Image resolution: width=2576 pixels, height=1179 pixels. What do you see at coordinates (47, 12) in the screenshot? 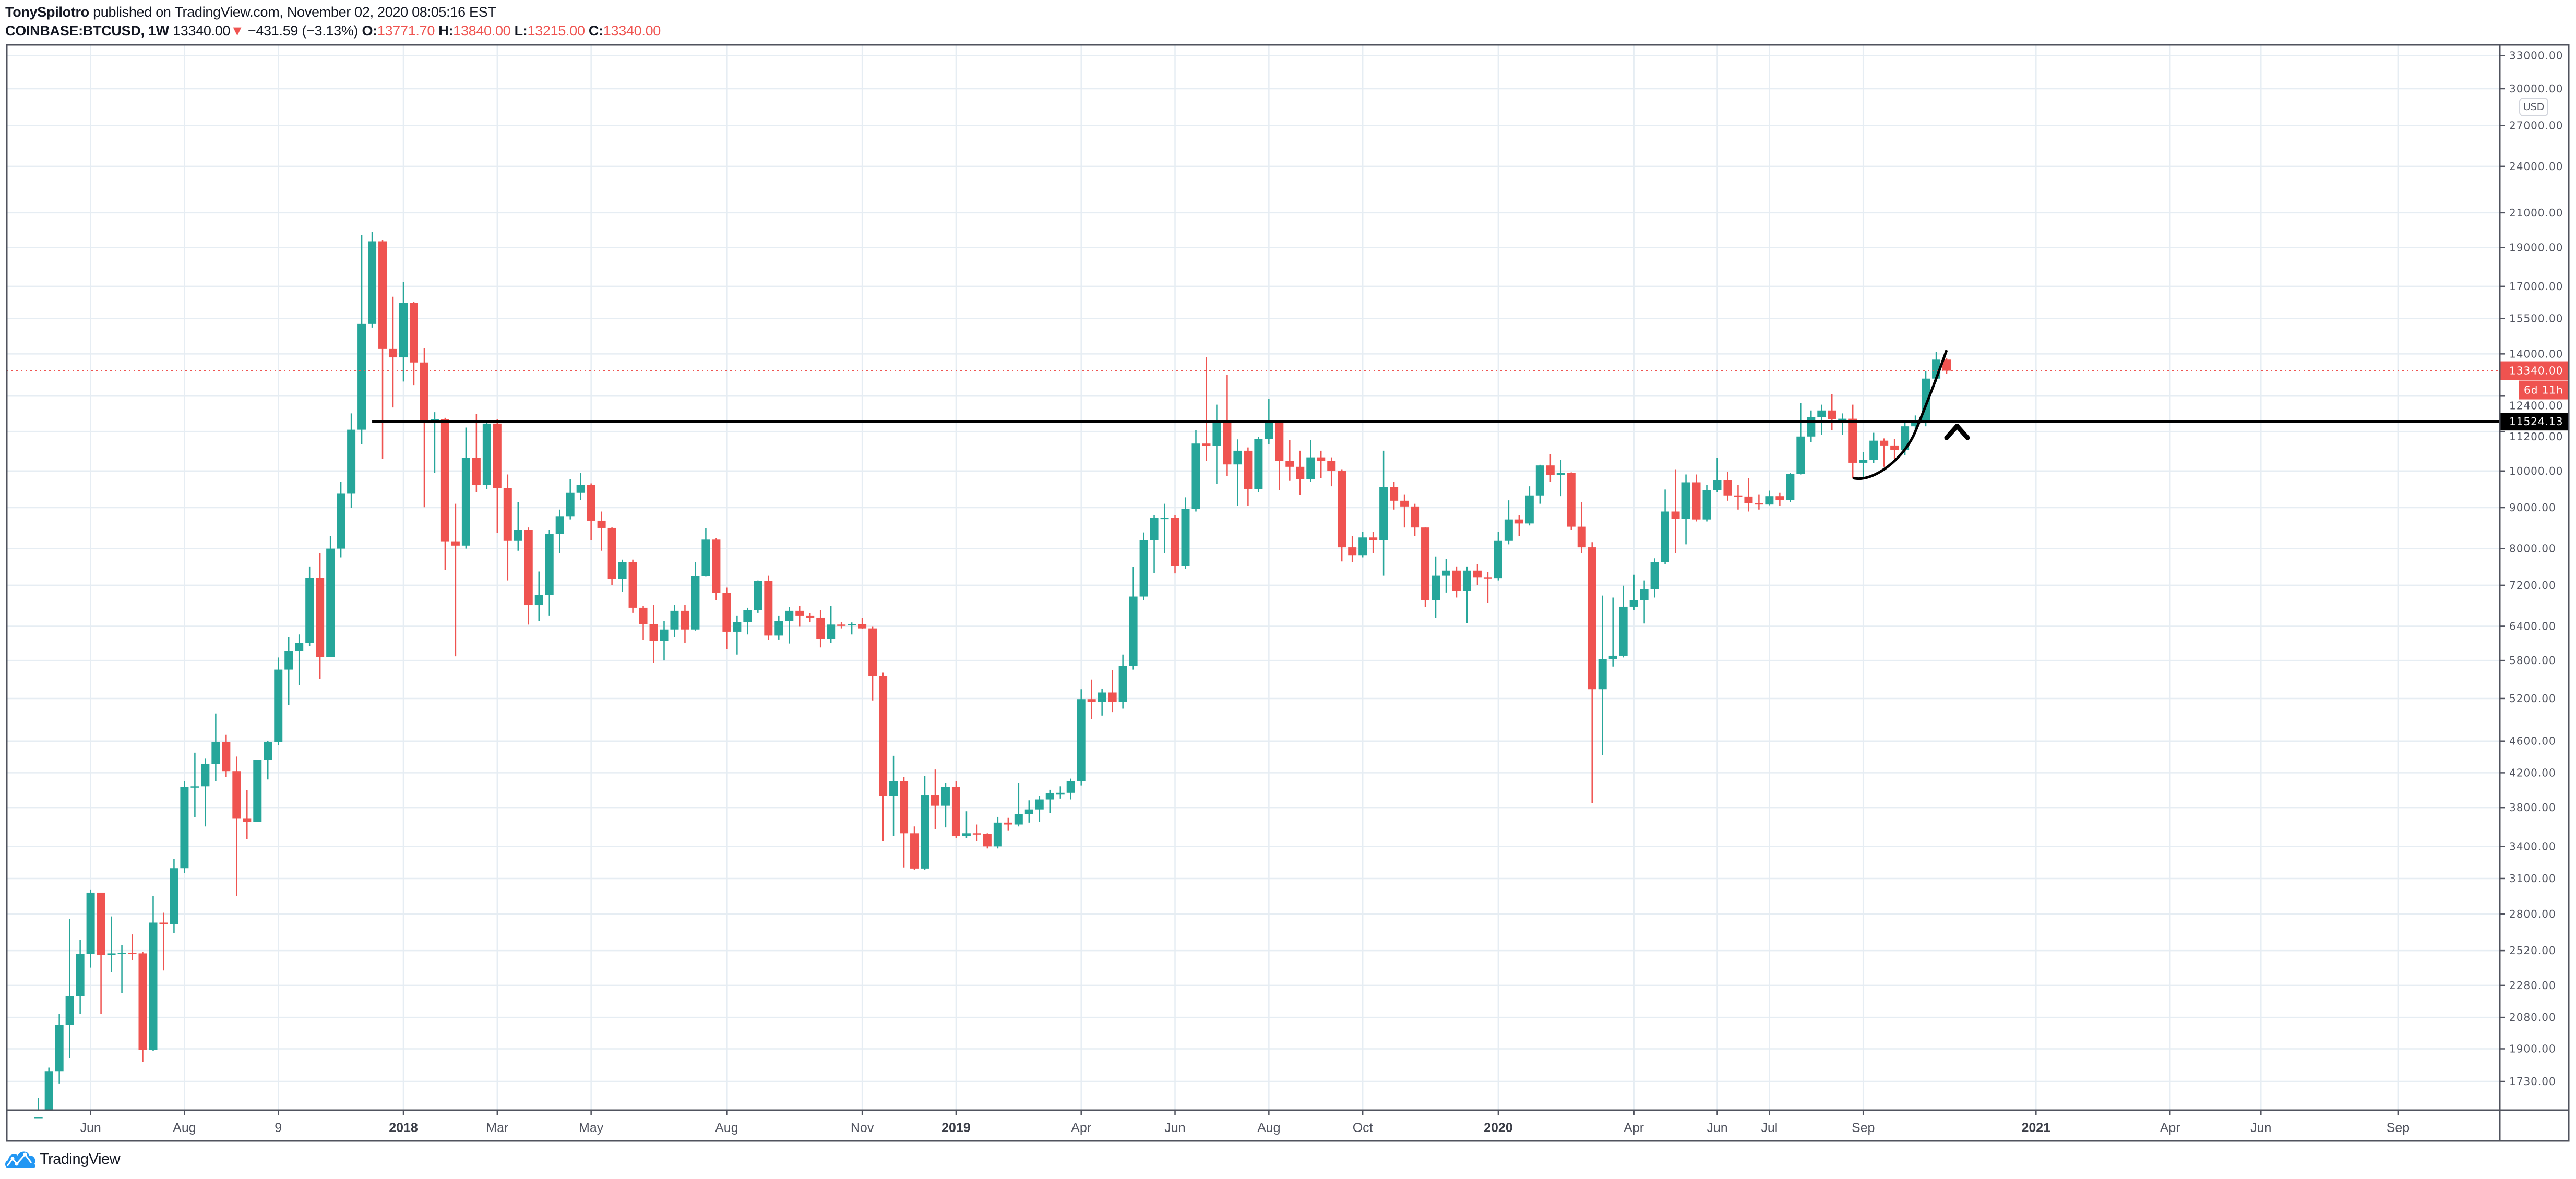
I see `author-name: TonySpilotro` at bounding box center [47, 12].